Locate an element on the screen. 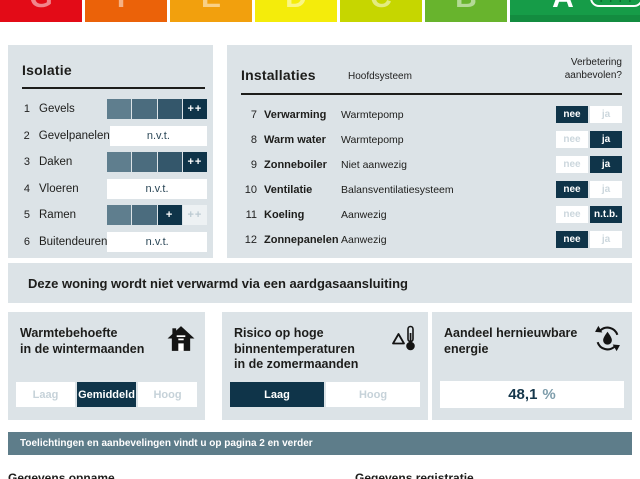 Image resolution: width=640 pixels, height=479 pixels. row-number: 1 is located at coordinates (26, 109).